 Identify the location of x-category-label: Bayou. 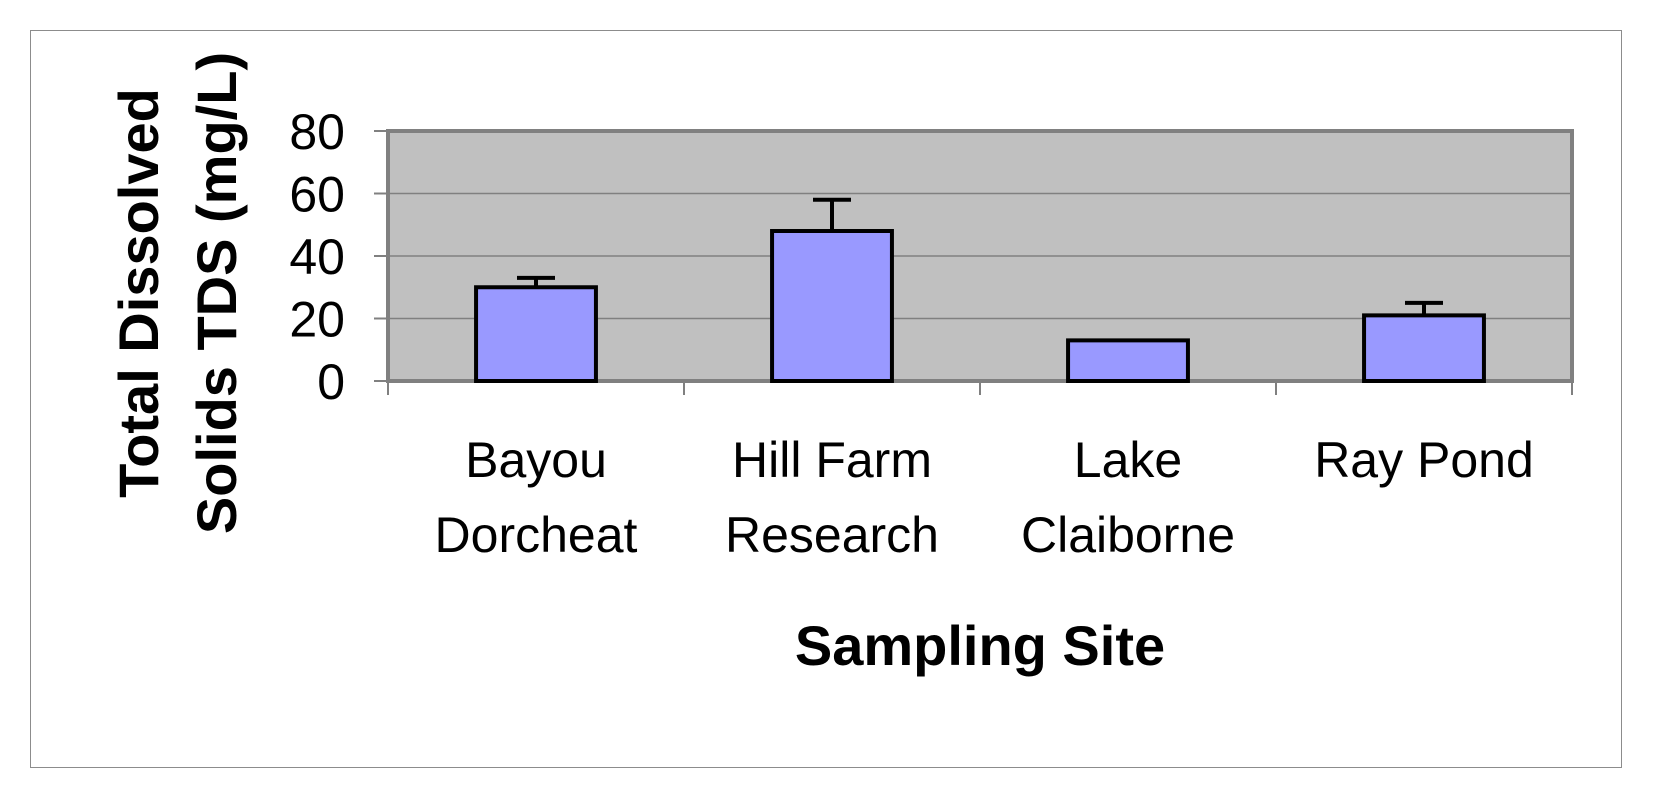
(536, 460).